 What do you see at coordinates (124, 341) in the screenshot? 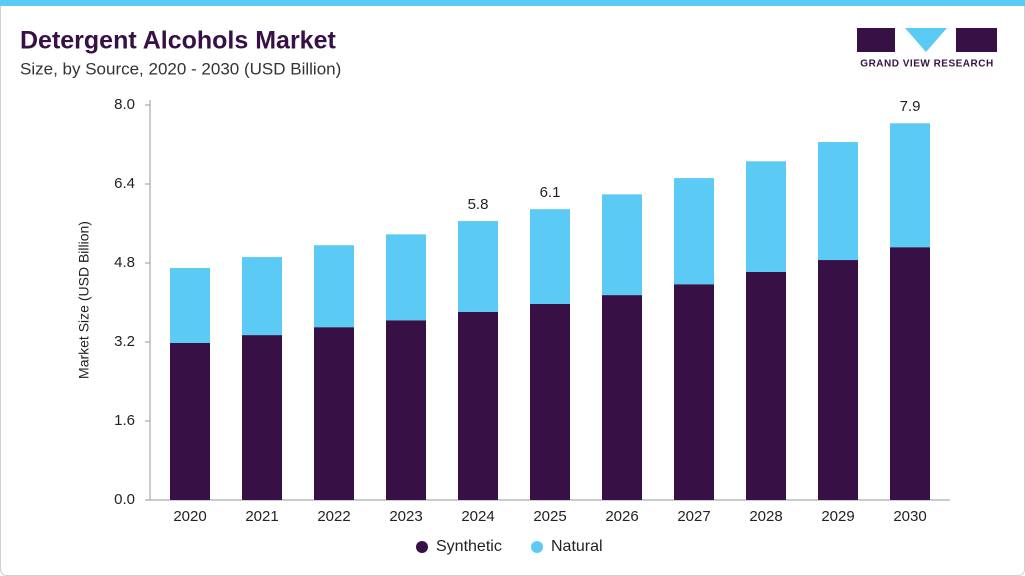
I see `y-tick-label: 3.2` at bounding box center [124, 341].